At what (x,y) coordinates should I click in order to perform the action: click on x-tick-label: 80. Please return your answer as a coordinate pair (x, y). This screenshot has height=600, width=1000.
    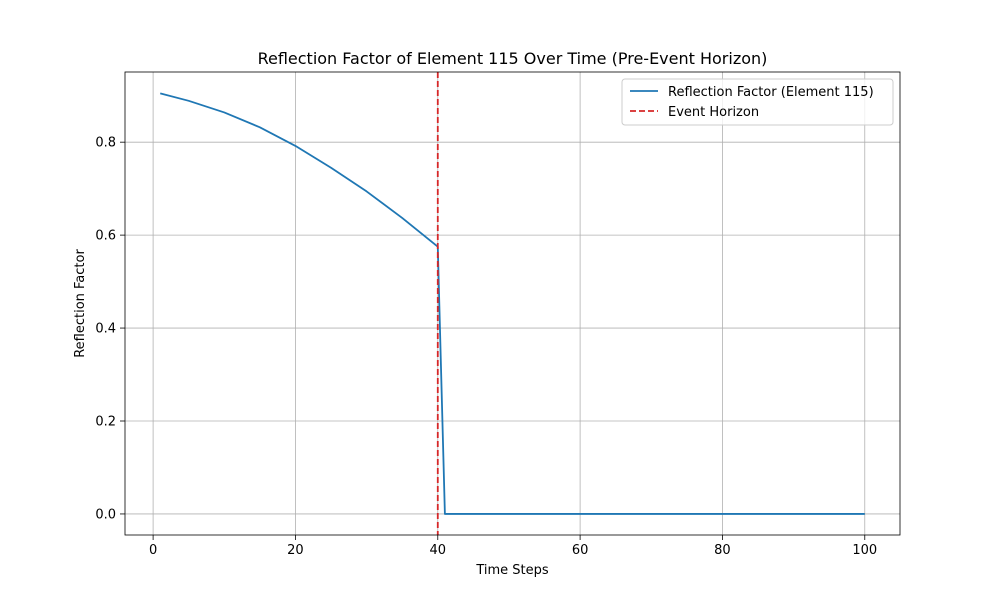
    Looking at the image, I should click on (722, 550).